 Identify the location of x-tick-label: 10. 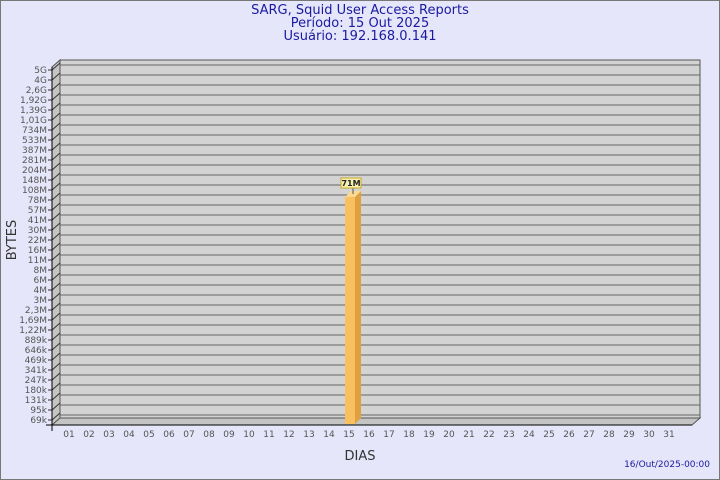
(249, 435).